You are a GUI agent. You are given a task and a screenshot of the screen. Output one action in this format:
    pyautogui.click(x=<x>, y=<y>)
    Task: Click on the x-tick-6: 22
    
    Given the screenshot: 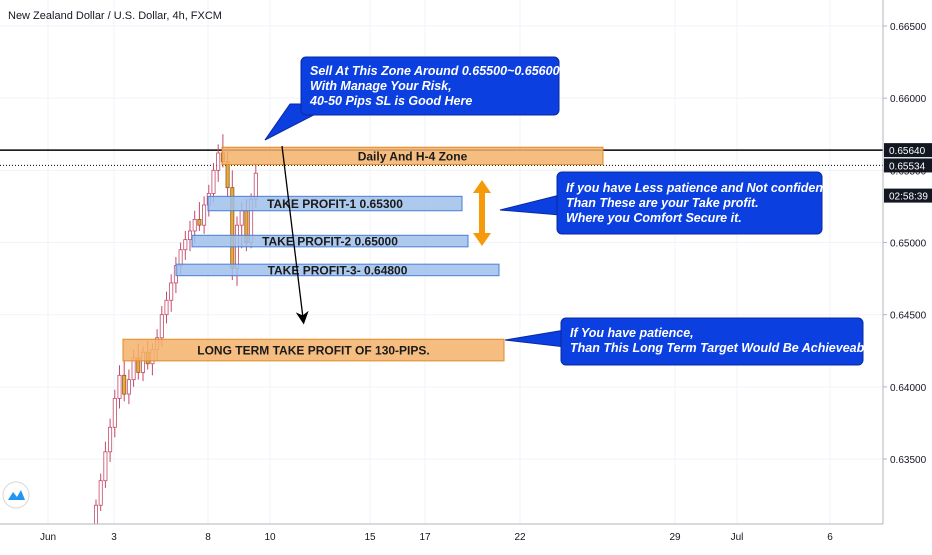 What is the action you would take?
    pyautogui.click(x=520, y=537)
    